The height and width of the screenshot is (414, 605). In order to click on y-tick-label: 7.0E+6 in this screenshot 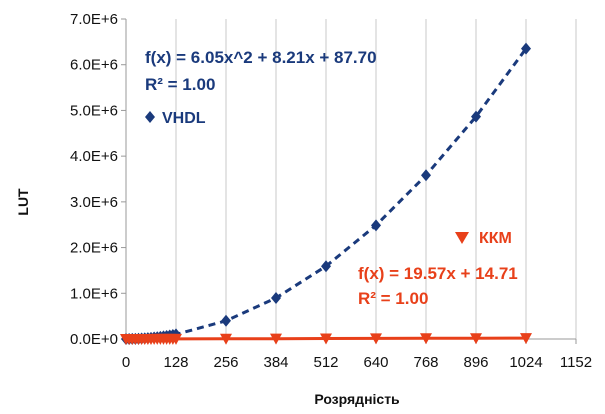, I will do `click(94, 19)`.